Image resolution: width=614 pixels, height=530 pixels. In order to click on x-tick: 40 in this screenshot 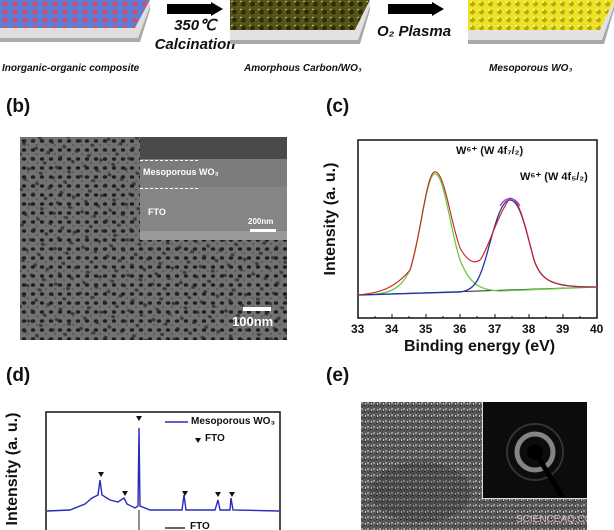, I will do `click(597, 329)`.